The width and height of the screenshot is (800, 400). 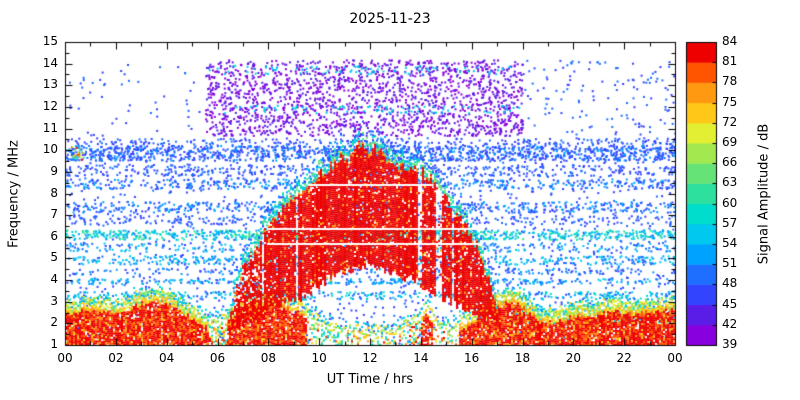 What do you see at coordinates (730, 323) in the screenshot?
I see `colorbar-tick-label: 42` at bounding box center [730, 323].